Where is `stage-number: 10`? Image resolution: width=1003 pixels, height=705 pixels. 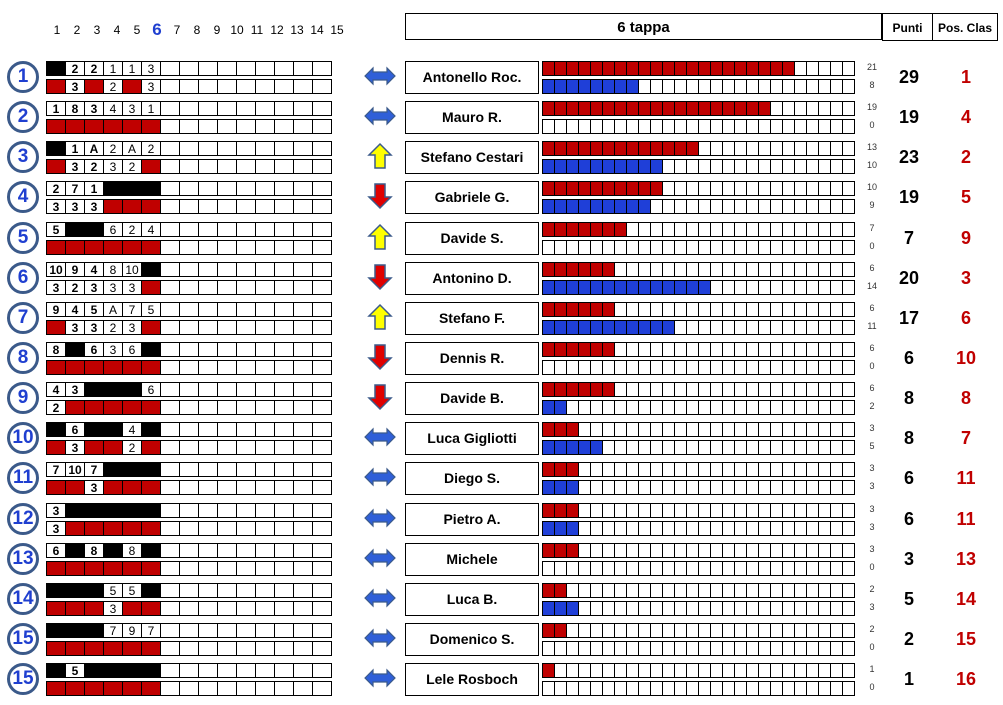 stage-number: 10 is located at coordinates (237, 30).